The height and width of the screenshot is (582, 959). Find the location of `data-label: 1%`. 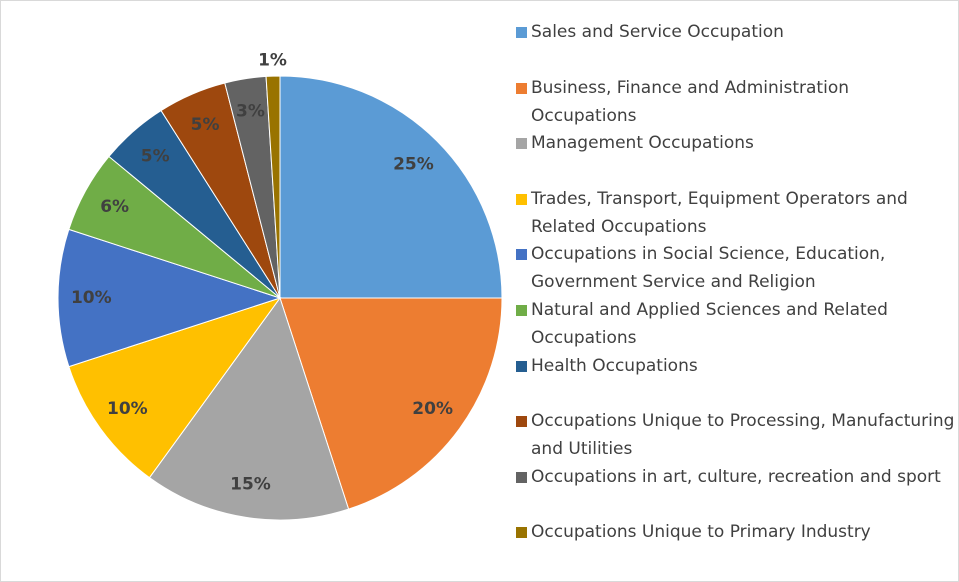

data-label: 1% is located at coordinates (272, 61).